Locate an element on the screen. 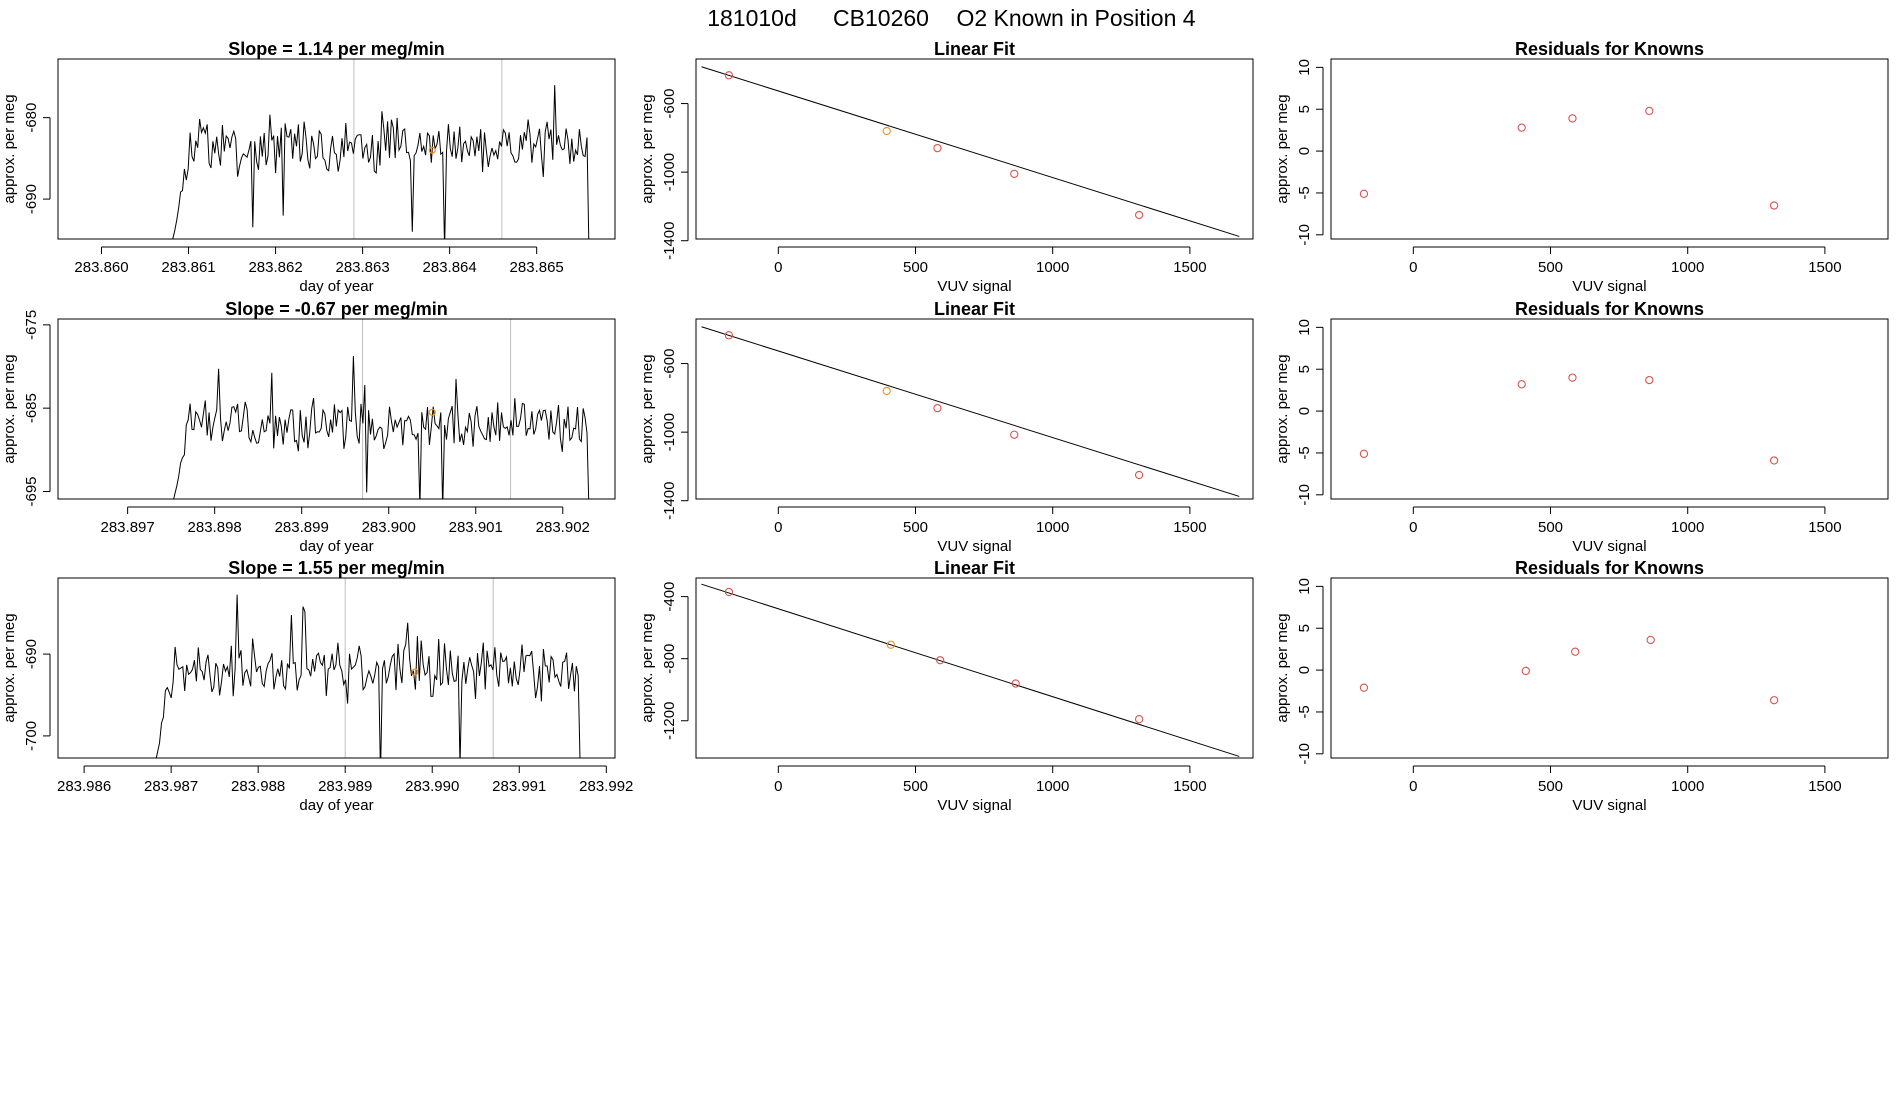 Image resolution: width=1900 pixels, height=1100 pixels. time-series-2-y-tick-label: -695 is located at coordinates (31, 491).